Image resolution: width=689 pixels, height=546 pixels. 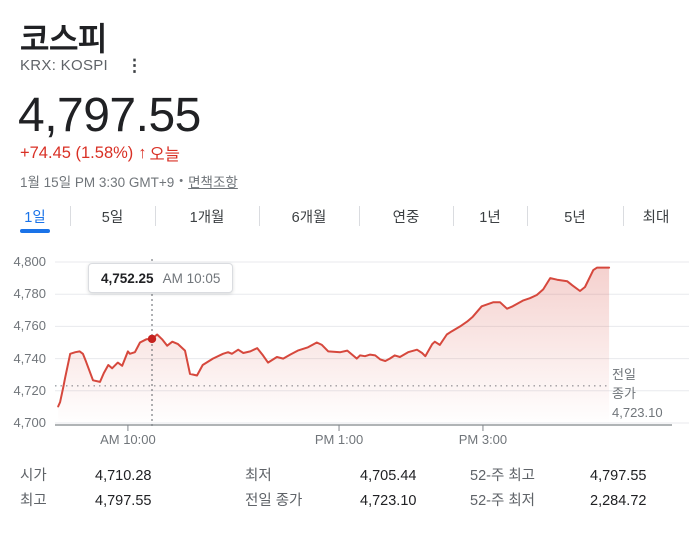 I want to click on tab-6개월: 6개월, so click(x=309, y=216).